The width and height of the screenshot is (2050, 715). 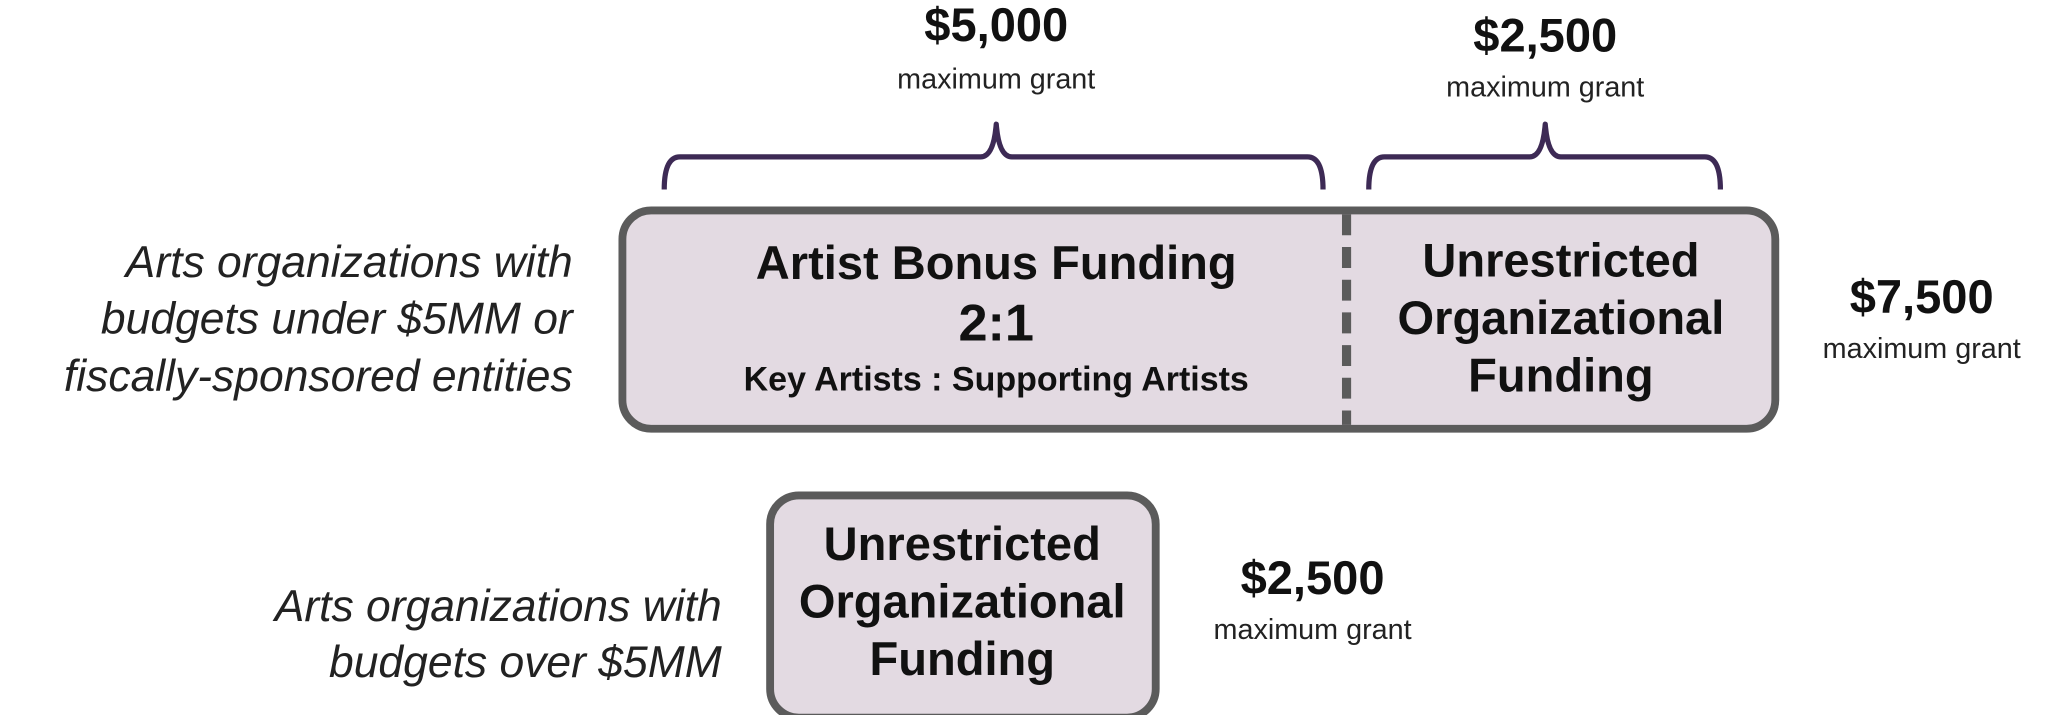 I want to click on ratio-label: Key Artists : Supporting Artists, so click(x=996, y=380).